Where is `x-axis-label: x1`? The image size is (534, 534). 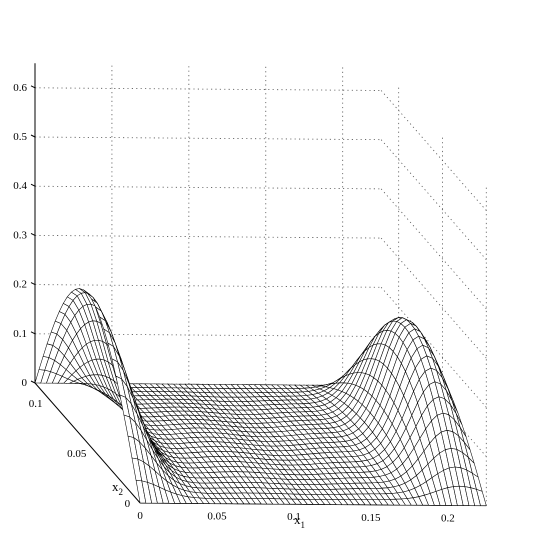
x-axis-label: x1 is located at coordinates (299, 521).